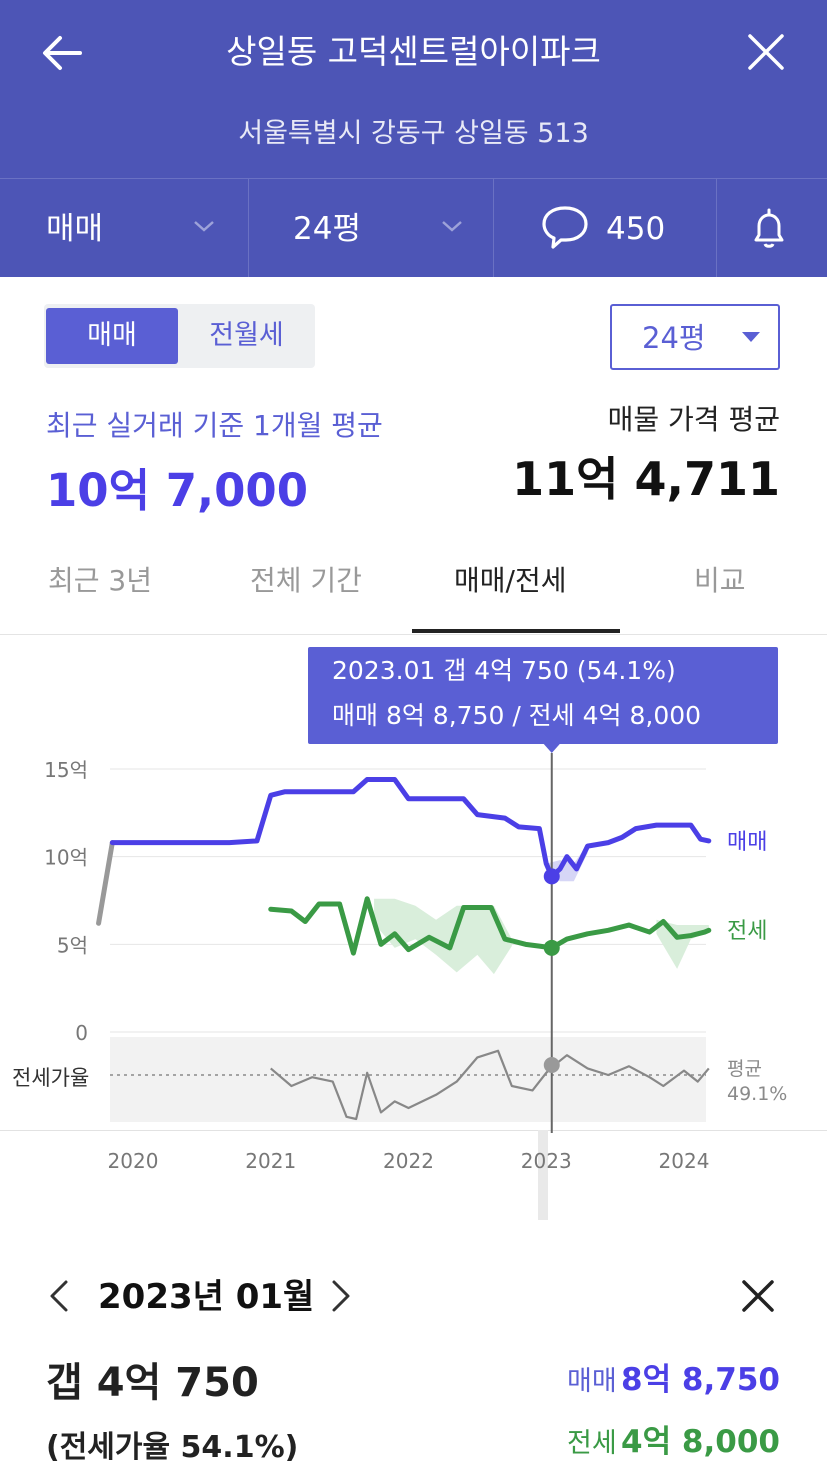 The height and width of the screenshot is (1475, 827). I want to click on filter-bar: 매매 24평 450, so click(413, 227).